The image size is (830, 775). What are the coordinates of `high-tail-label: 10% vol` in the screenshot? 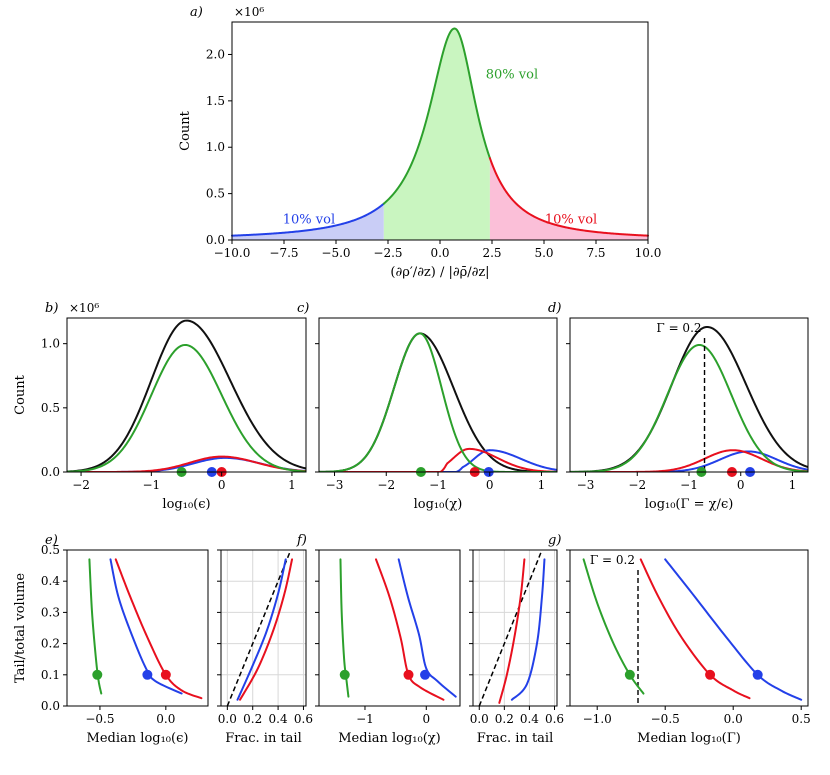 It's located at (571, 219).